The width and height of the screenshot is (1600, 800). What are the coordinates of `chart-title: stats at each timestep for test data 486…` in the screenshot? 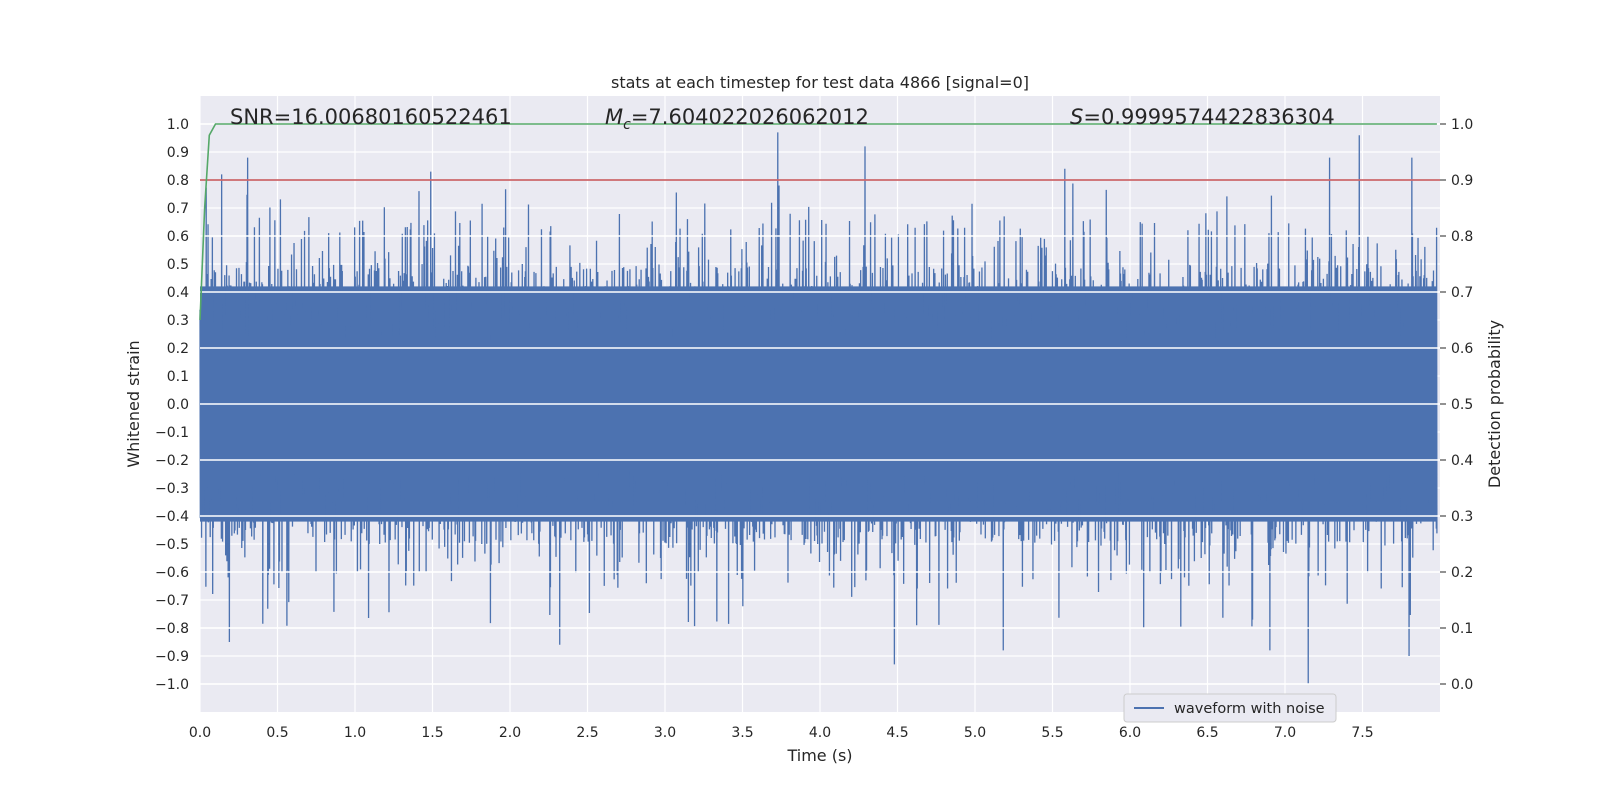 It's located at (820, 82).